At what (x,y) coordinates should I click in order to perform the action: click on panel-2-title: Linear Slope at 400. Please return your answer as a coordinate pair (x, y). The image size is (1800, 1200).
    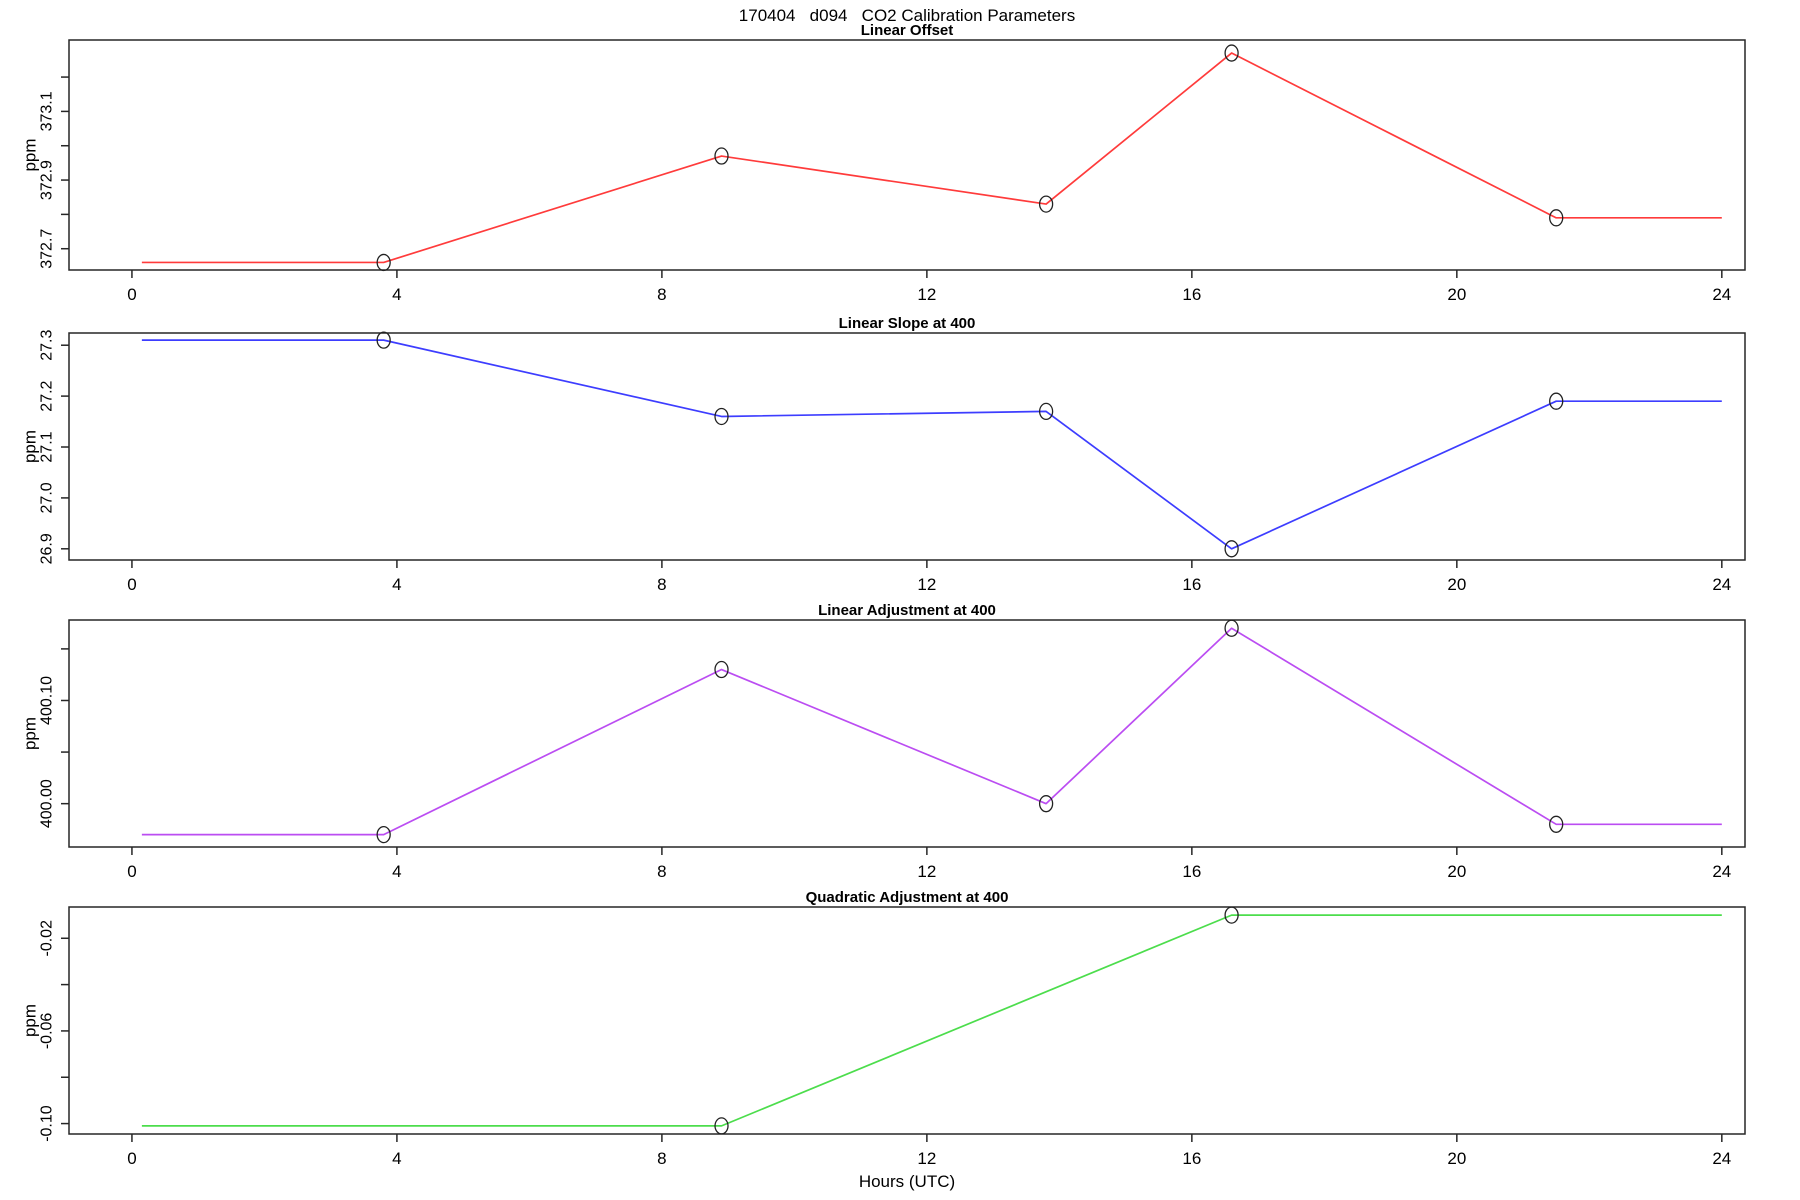
    Looking at the image, I should click on (907, 323).